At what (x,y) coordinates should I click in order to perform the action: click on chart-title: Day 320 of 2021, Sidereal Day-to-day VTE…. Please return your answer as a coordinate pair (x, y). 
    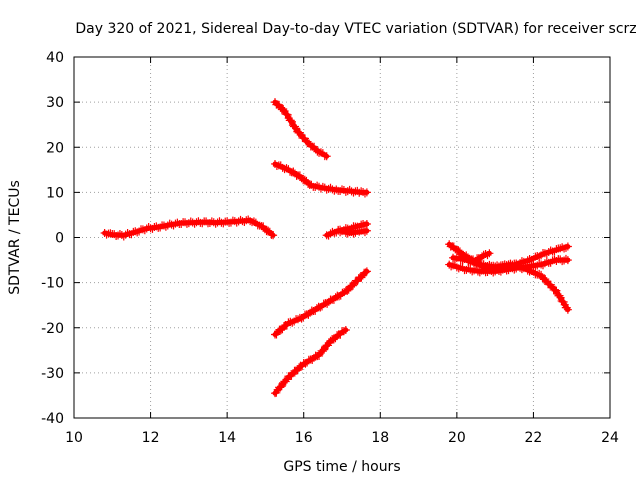
    Looking at the image, I should click on (355, 29).